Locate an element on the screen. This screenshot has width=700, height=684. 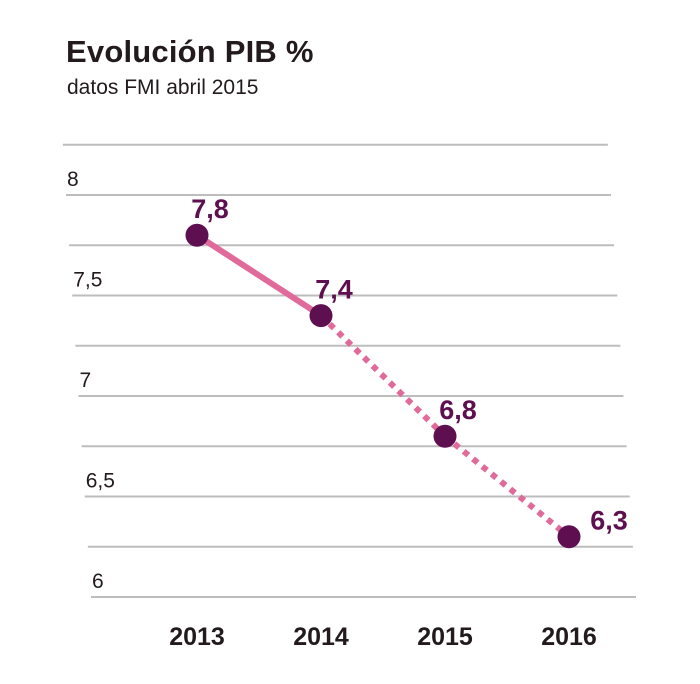
x-tick-label: 2014 is located at coordinates (321, 637).